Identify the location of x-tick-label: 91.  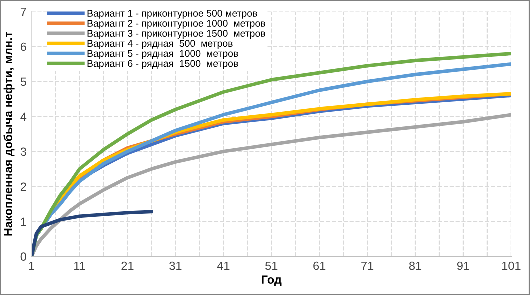
(463, 266).